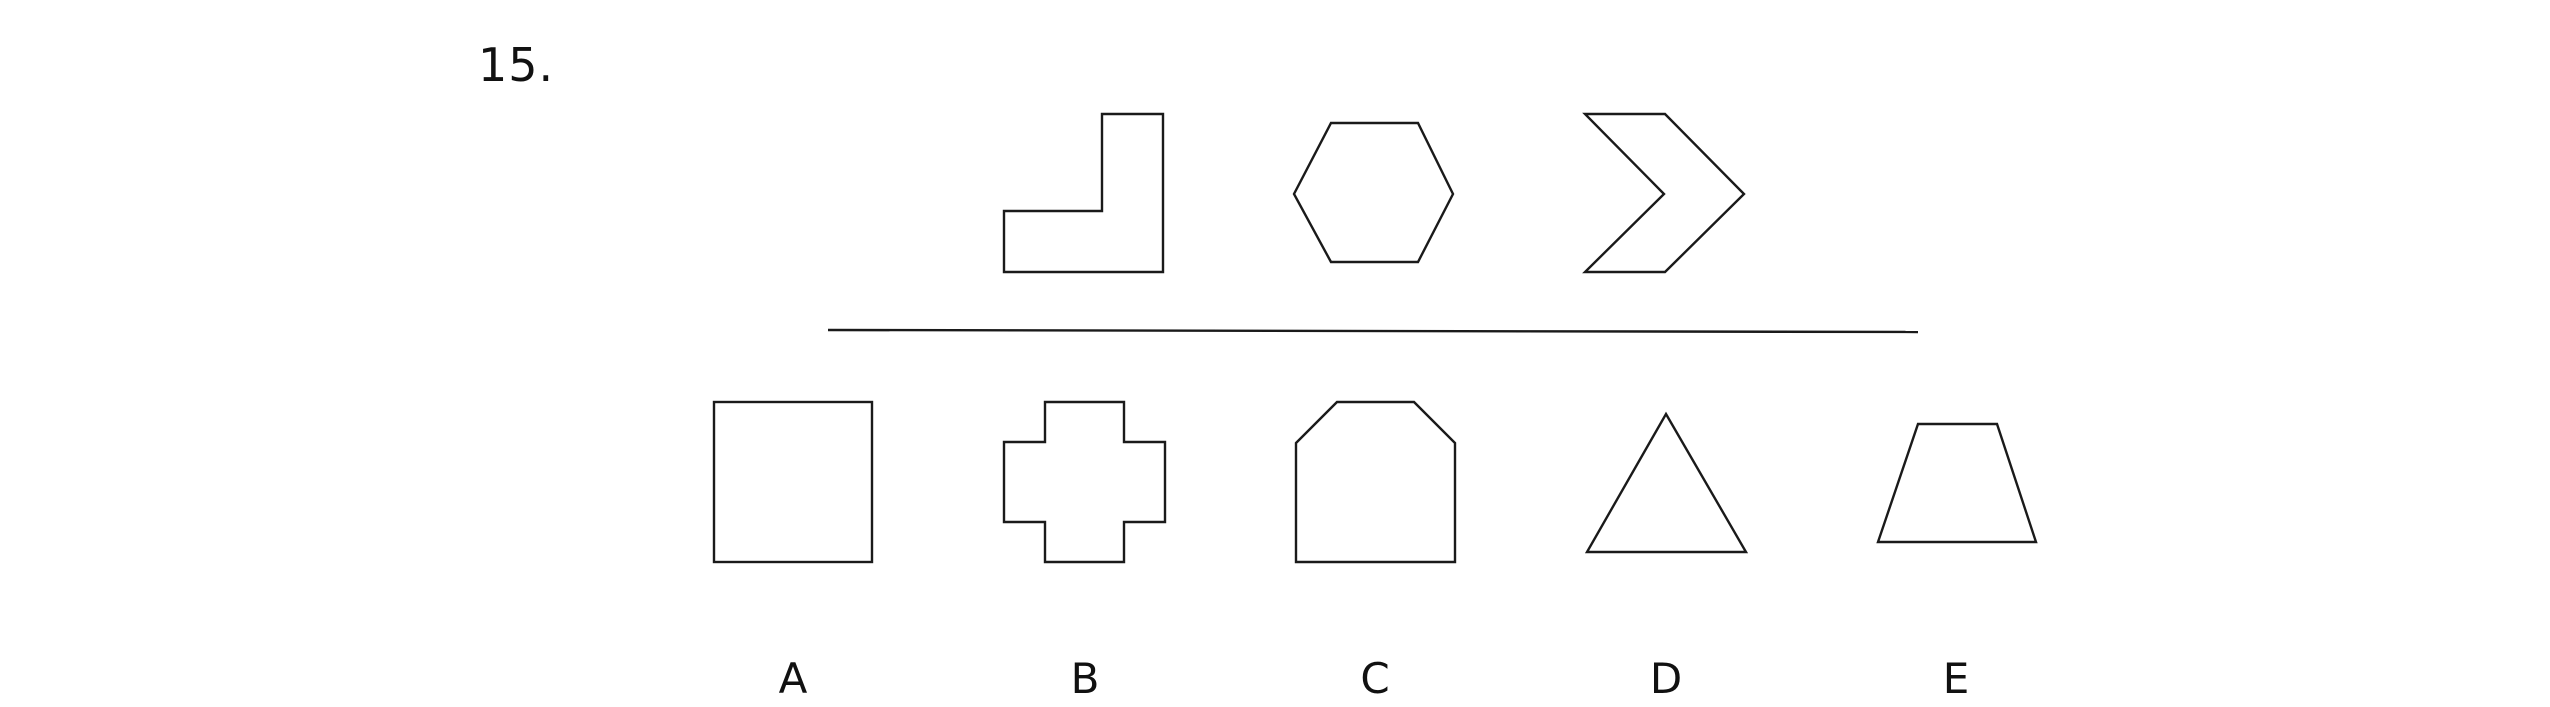 The width and height of the screenshot is (2550, 707). Describe the element at coordinates (1957, 483) in the screenshot. I see `option-e-trapezoid-shape` at that location.